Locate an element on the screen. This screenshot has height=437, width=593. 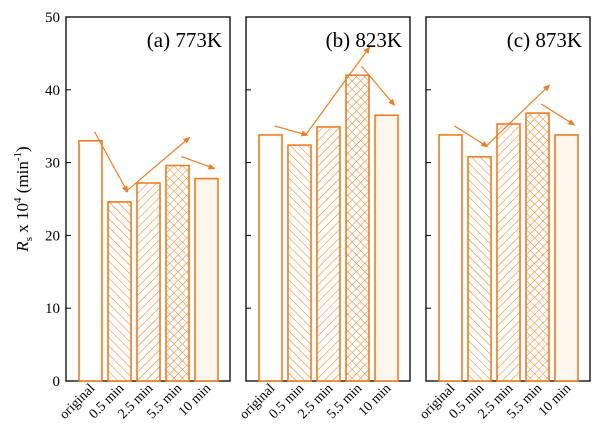
y-tick-label: 50 is located at coordinates (52, 18).